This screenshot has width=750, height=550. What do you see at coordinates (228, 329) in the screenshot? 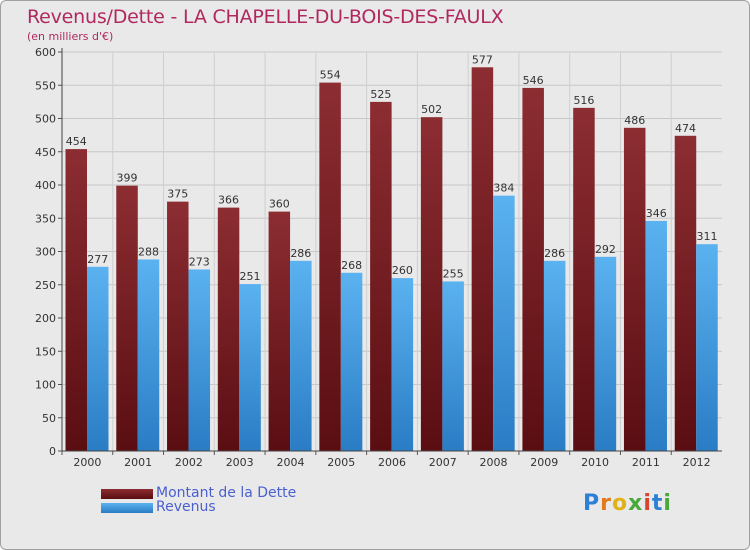
I see `bar-debt-2003` at bounding box center [228, 329].